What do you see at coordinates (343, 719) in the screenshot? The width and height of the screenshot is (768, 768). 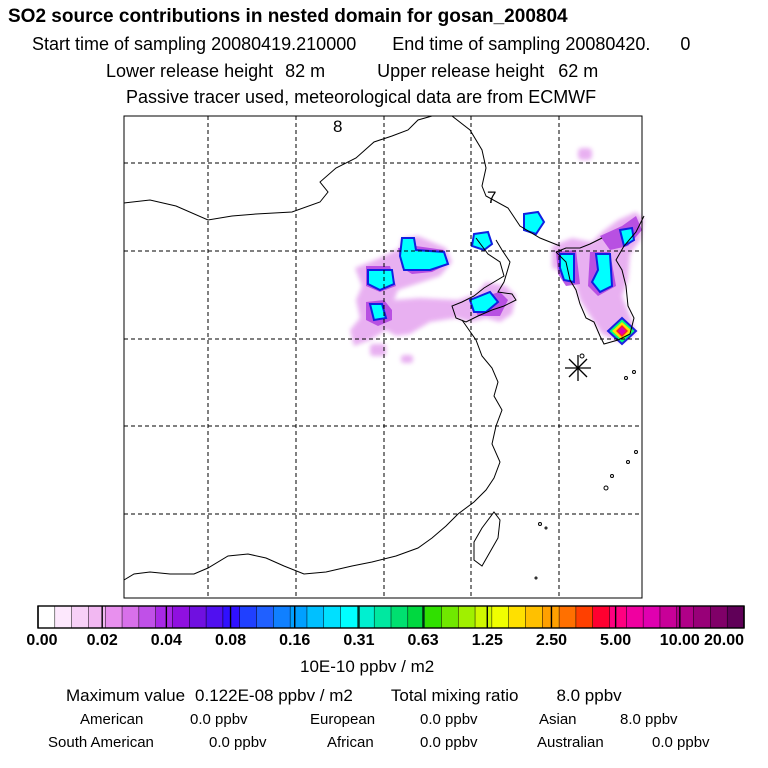 I see `region-european-label: European` at bounding box center [343, 719].